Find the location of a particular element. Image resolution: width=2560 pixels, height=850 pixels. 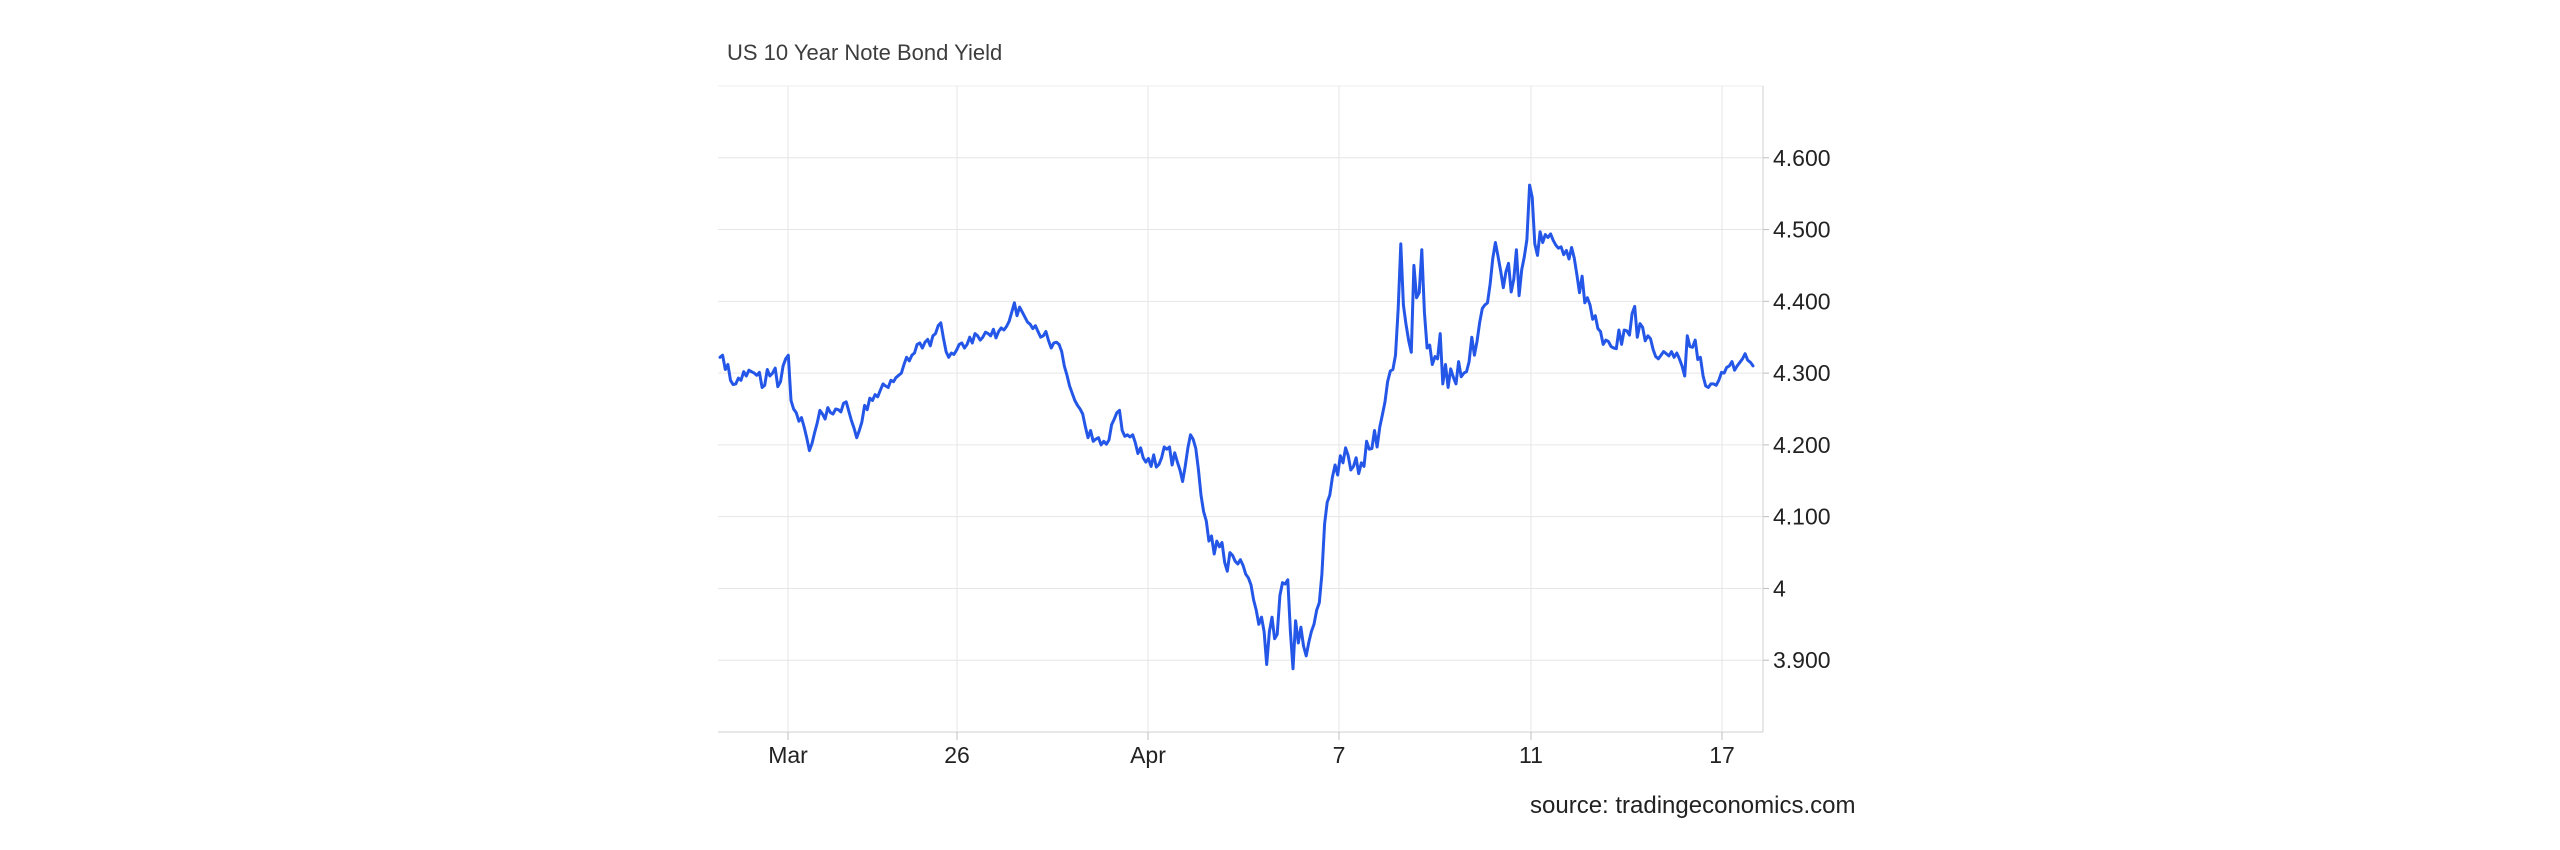

x-tick-label: Mar is located at coordinates (788, 755).